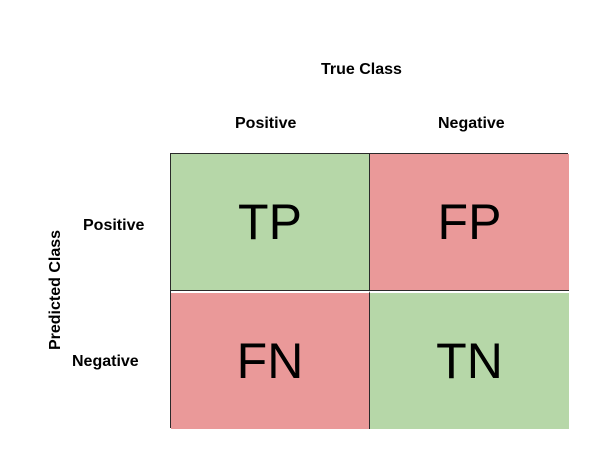 This screenshot has width=605, height=463. I want to click on cell-true-negative: TN, so click(469, 360).